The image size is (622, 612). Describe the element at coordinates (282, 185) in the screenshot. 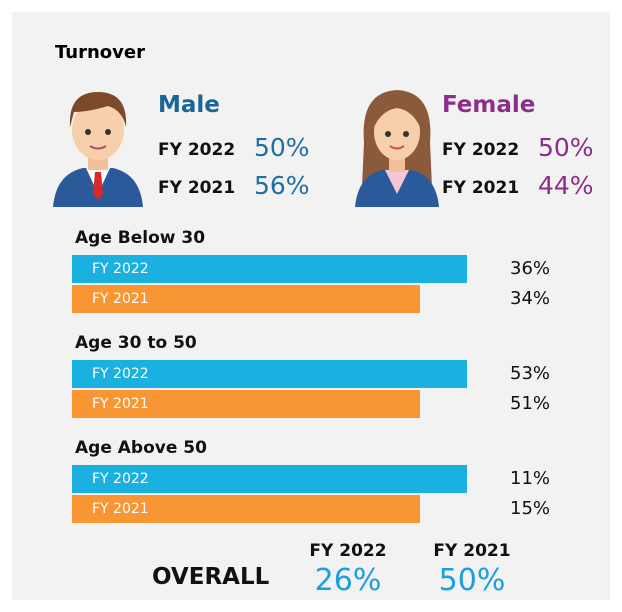

I see `gender-value: 56%` at that location.